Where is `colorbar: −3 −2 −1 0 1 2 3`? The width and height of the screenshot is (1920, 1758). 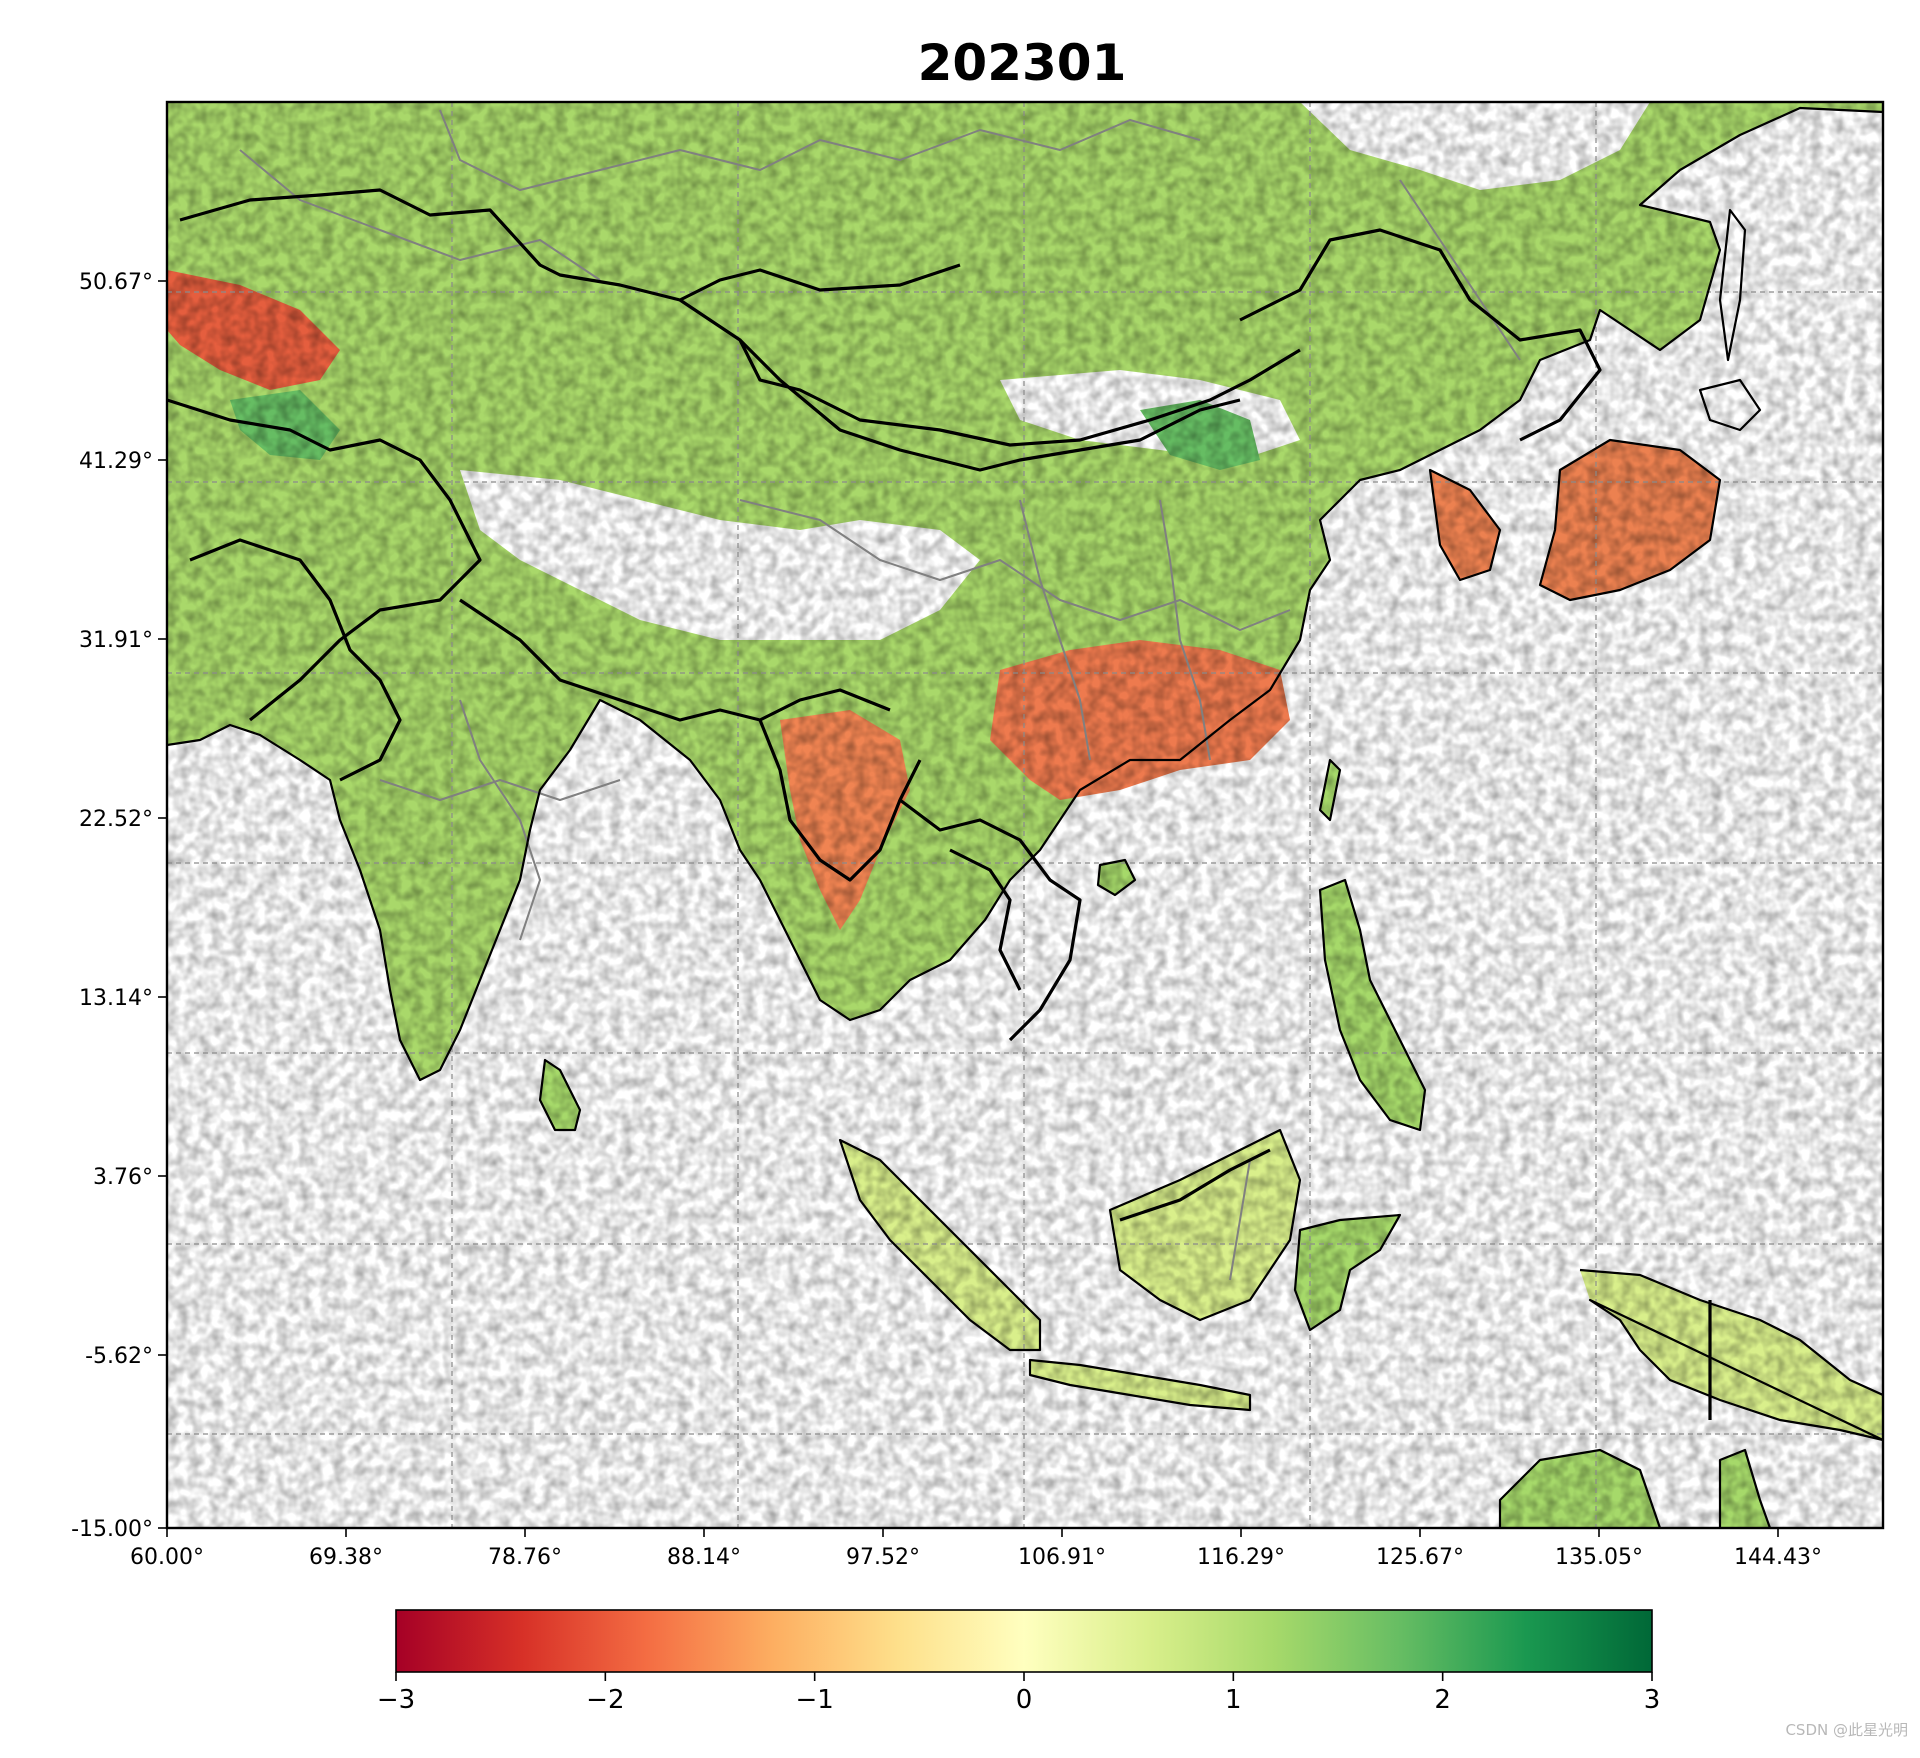
colorbar: −3 −2 −1 0 1 2 3 is located at coordinates (1018, 1662).